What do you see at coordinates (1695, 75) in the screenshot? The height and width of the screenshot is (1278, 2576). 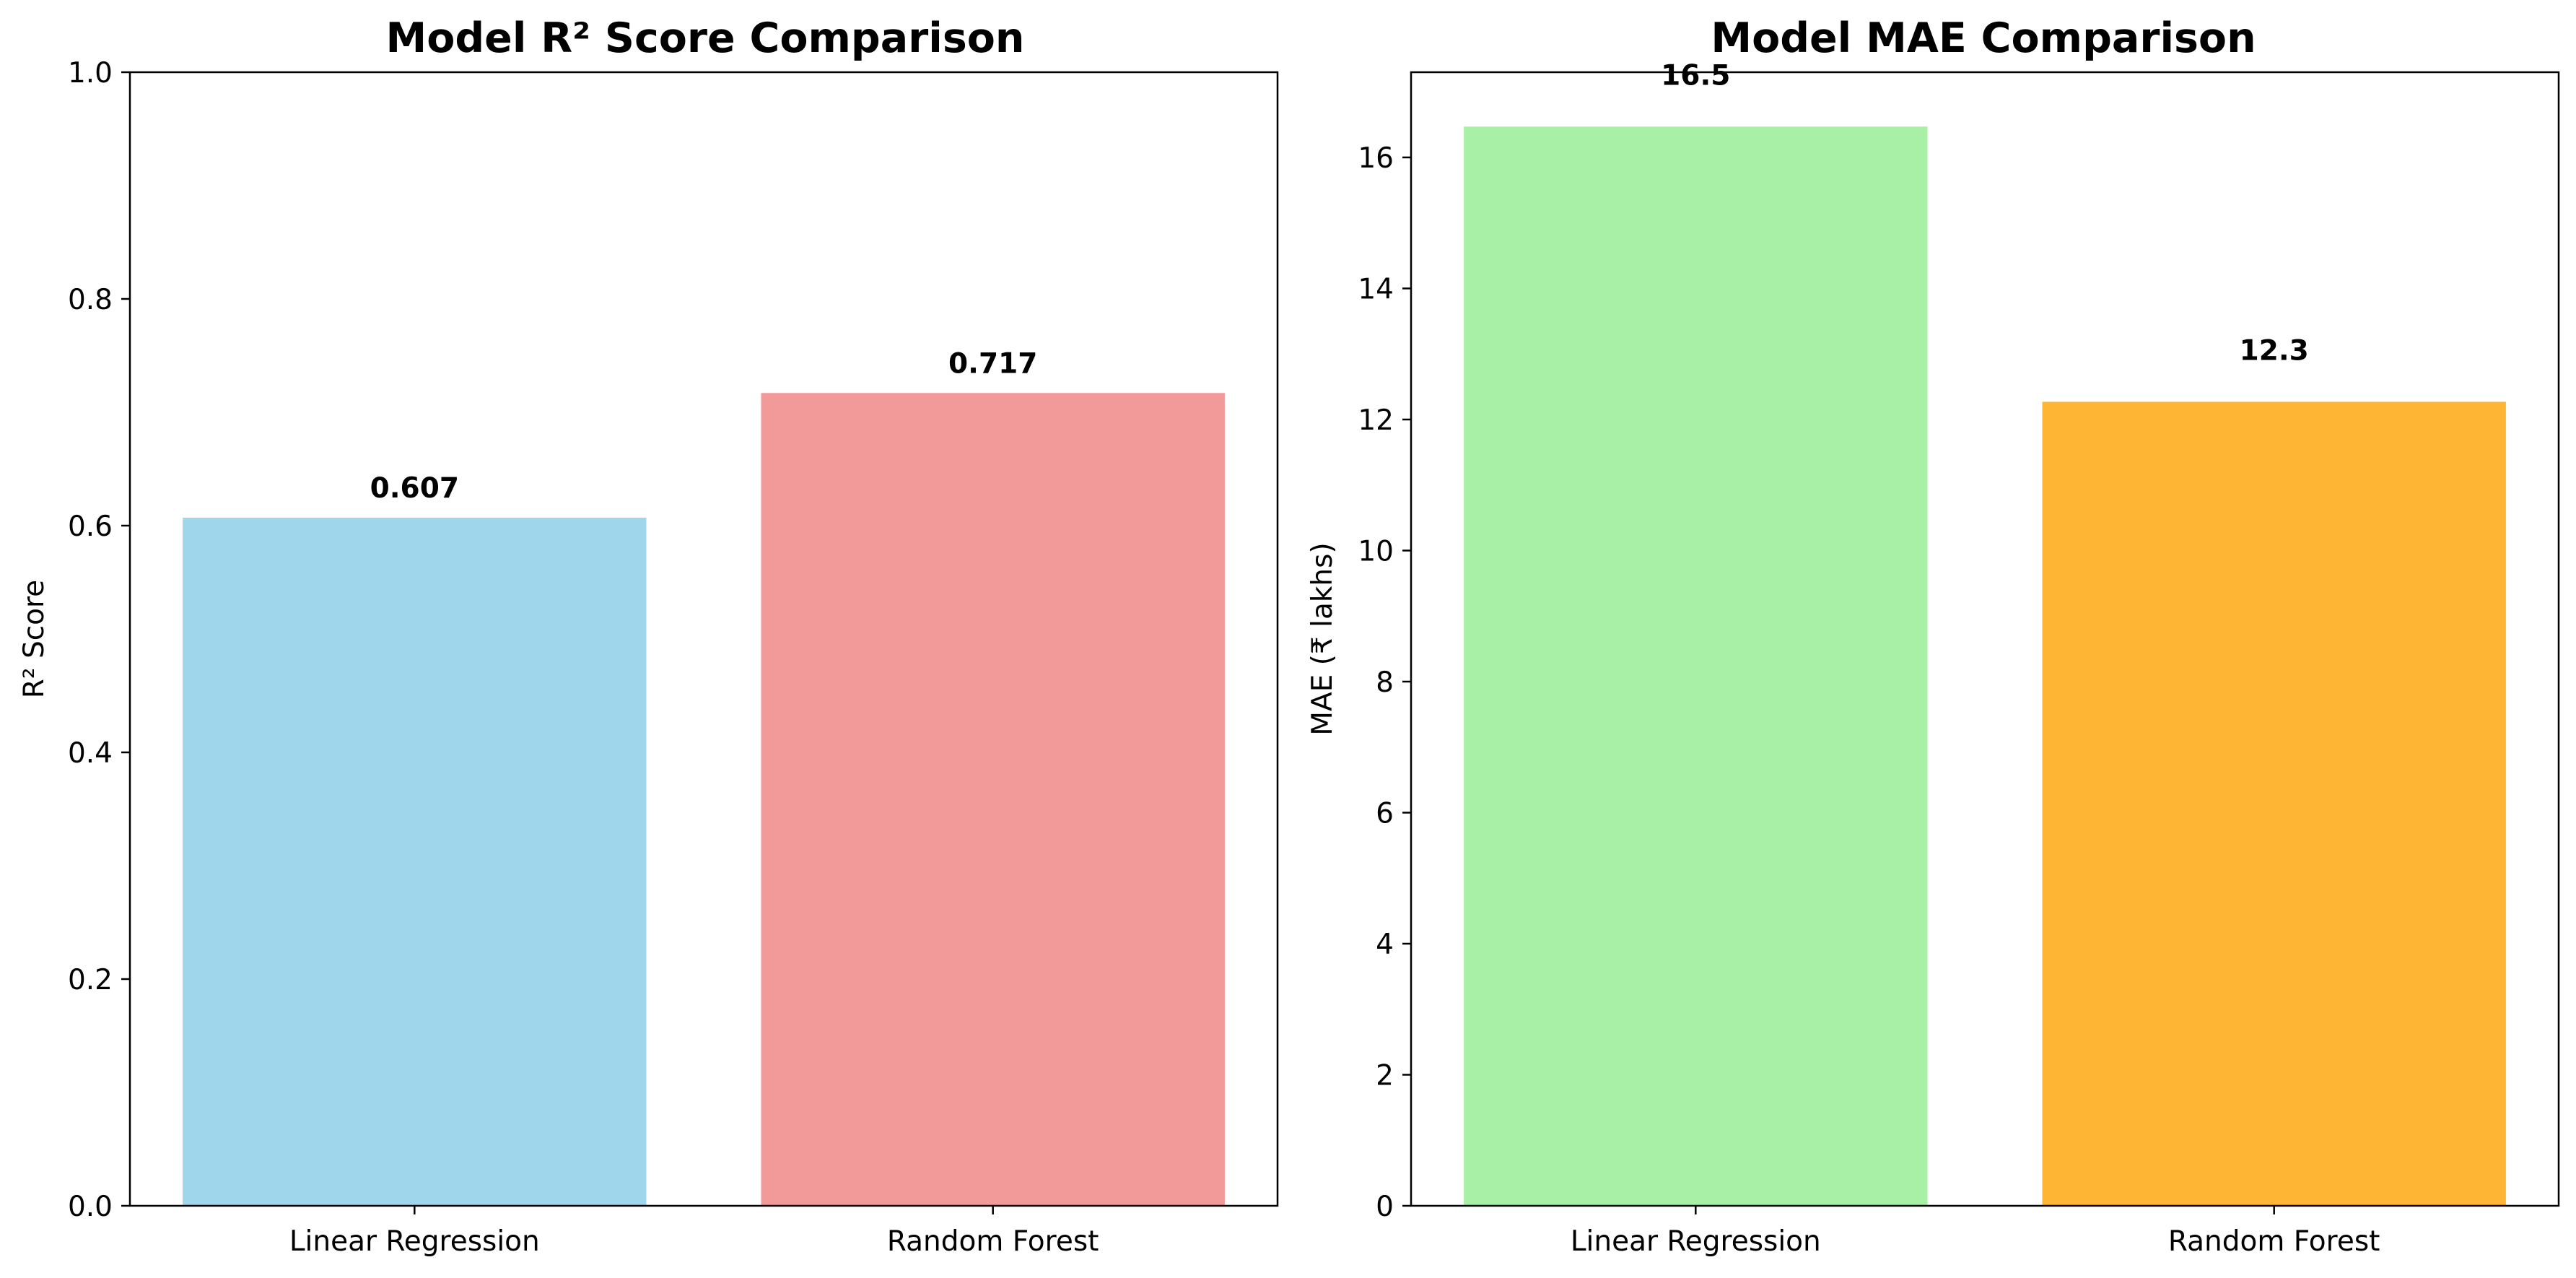 I see `mae-value-label-0: 16.5` at bounding box center [1695, 75].